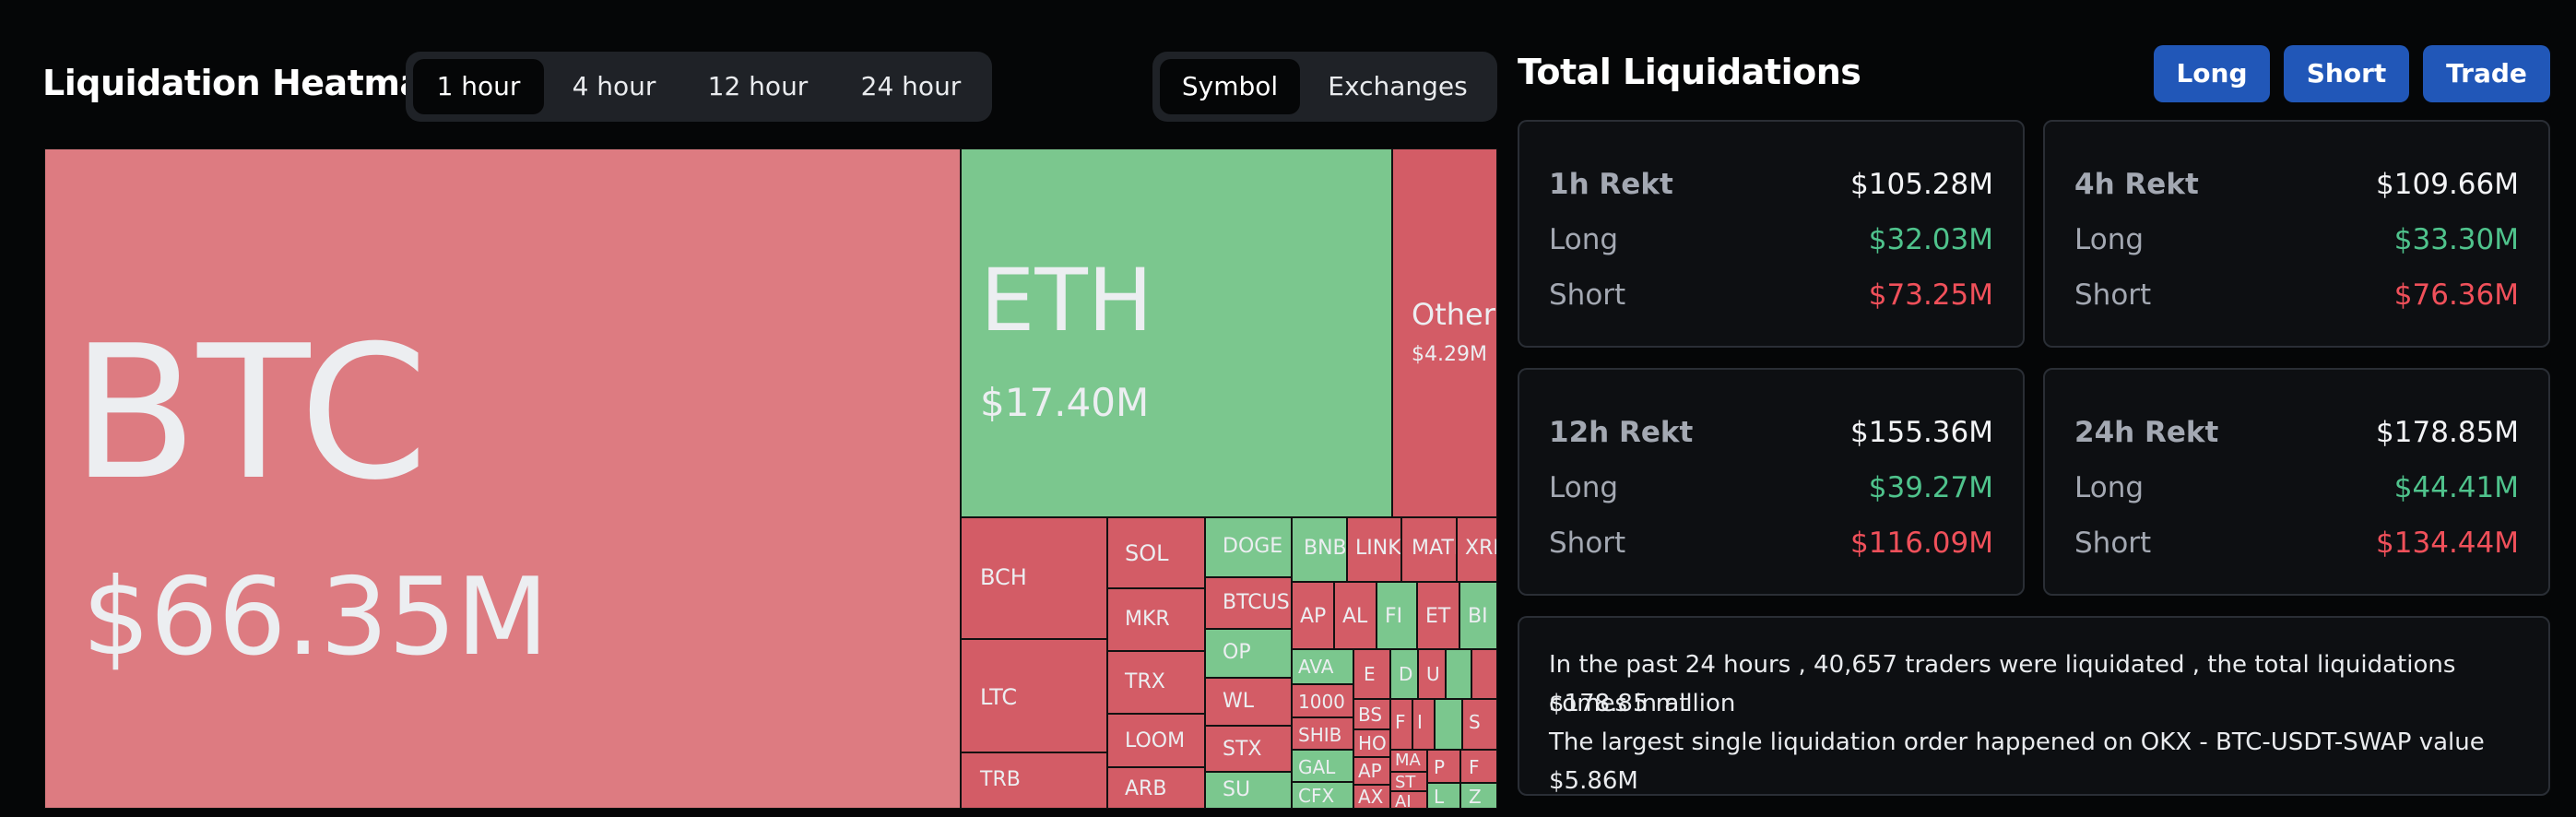  Describe the element at coordinates (1371, 797) in the screenshot. I see `heatmap-tile-ax: AX` at that location.